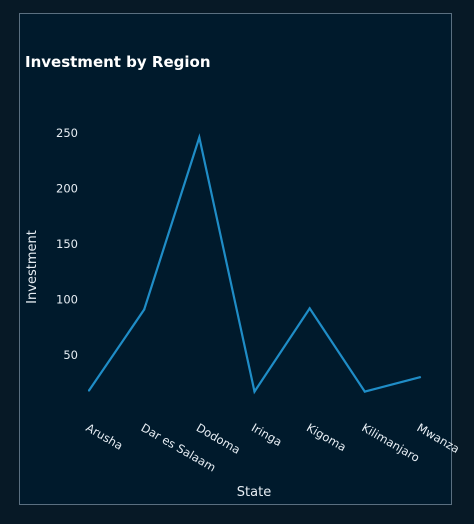 The height and width of the screenshot is (524, 474). What do you see at coordinates (118, 62) in the screenshot?
I see `chart-title: Investment by Region` at bounding box center [118, 62].